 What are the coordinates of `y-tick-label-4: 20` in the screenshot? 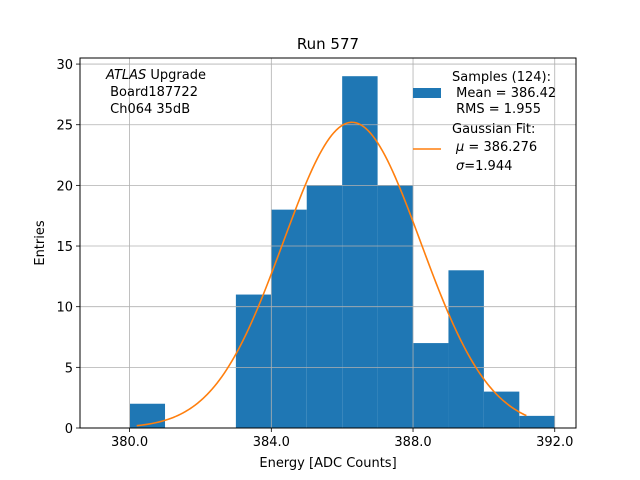 It's located at (64, 186).